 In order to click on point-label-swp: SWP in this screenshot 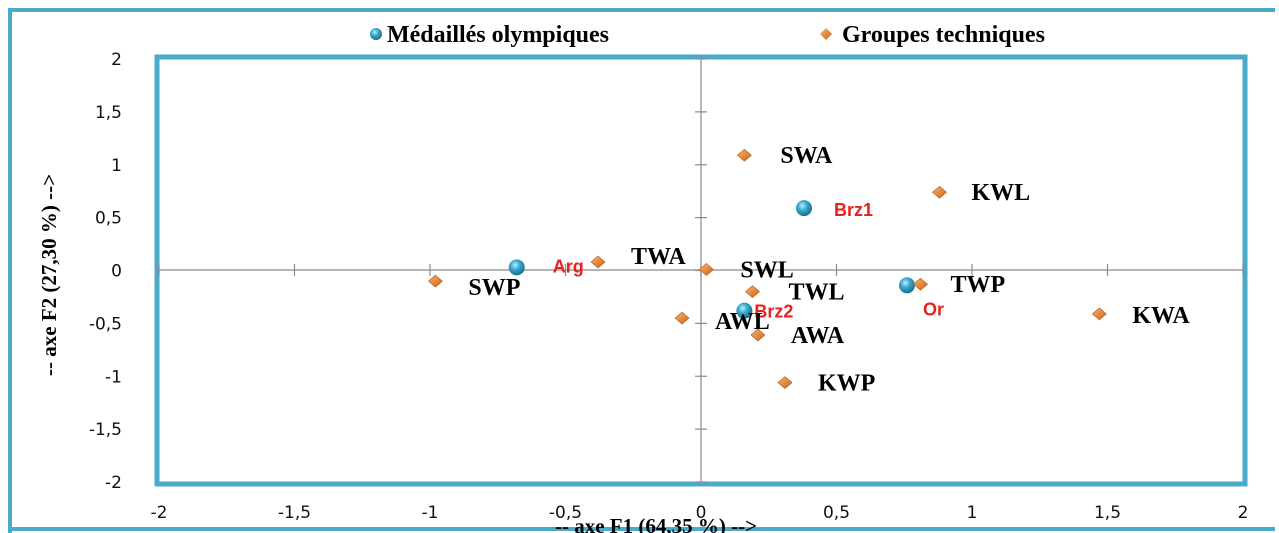, I will do `click(494, 288)`.